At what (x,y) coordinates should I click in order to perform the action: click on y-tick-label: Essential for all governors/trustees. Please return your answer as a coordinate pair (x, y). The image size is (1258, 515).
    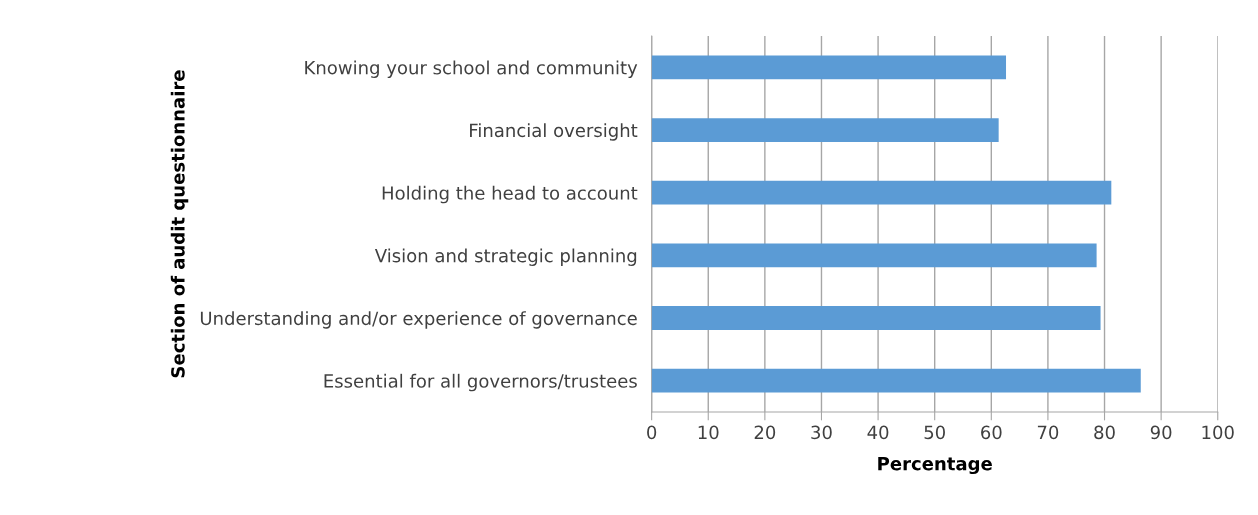
    Looking at the image, I should click on (480, 382).